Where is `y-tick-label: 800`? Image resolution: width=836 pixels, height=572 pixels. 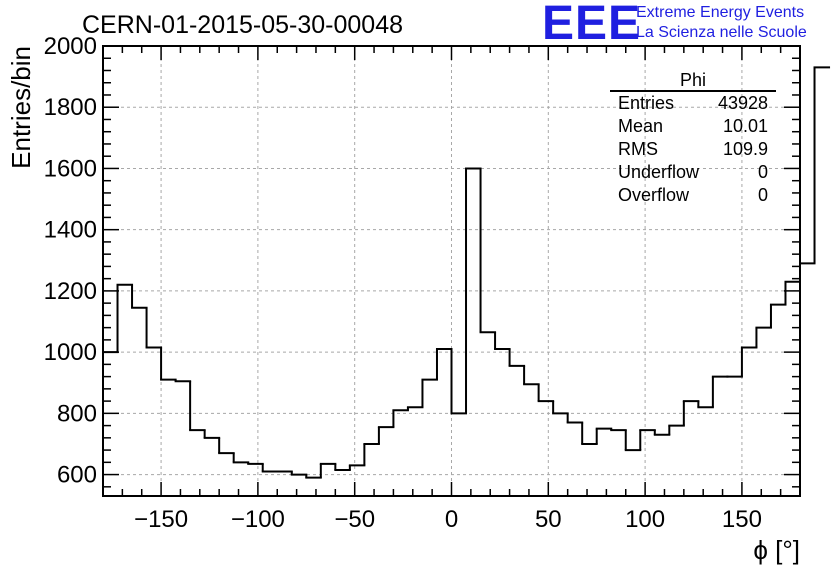
y-tick-label: 800 is located at coordinates (77, 413).